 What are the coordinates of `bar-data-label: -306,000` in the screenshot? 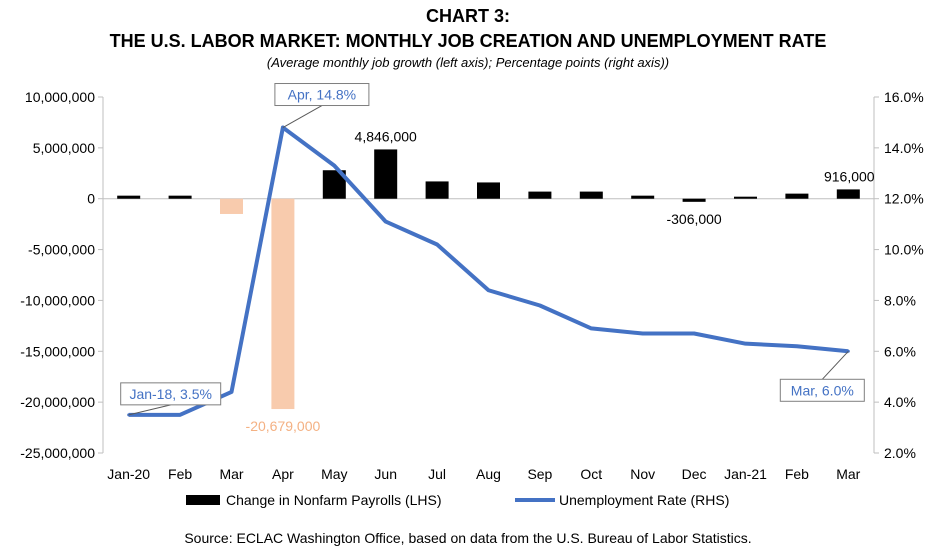 It's located at (693, 219).